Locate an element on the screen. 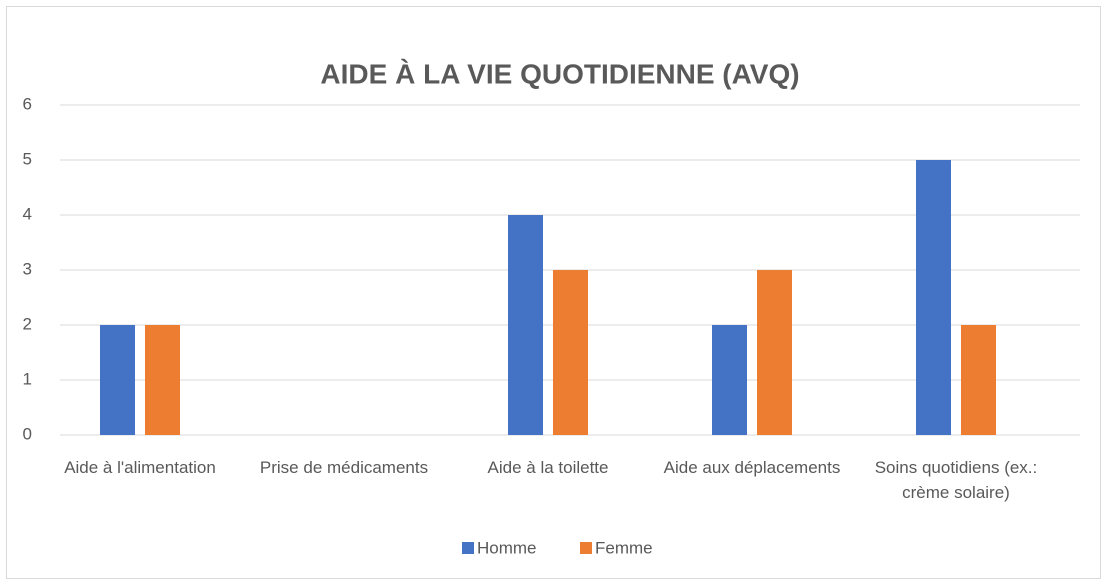 This screenshot has height=585, width=1107. y-tick-label: 2 is located at coordinates (27, 323).